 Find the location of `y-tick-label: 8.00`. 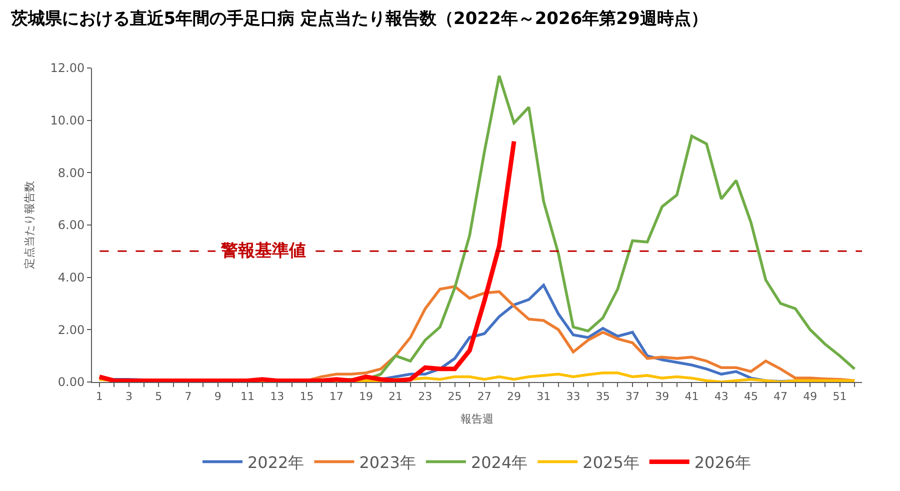

y-tick-label: 8.00 is located at coordinates (71, 173).